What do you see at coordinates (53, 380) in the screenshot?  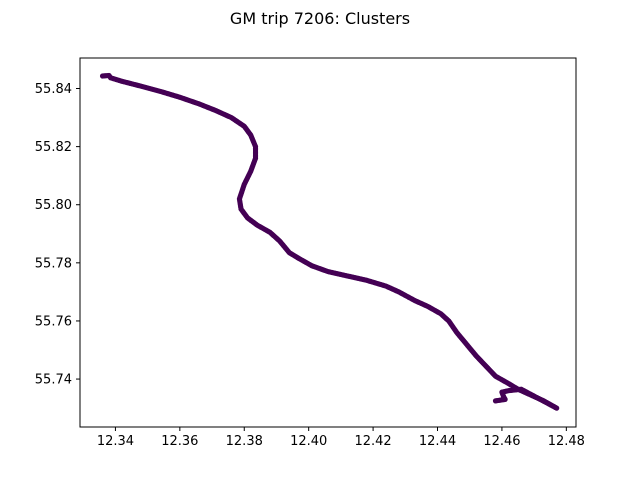 I see `y-tick-label: 55.74` at bounding box center [53, 380].